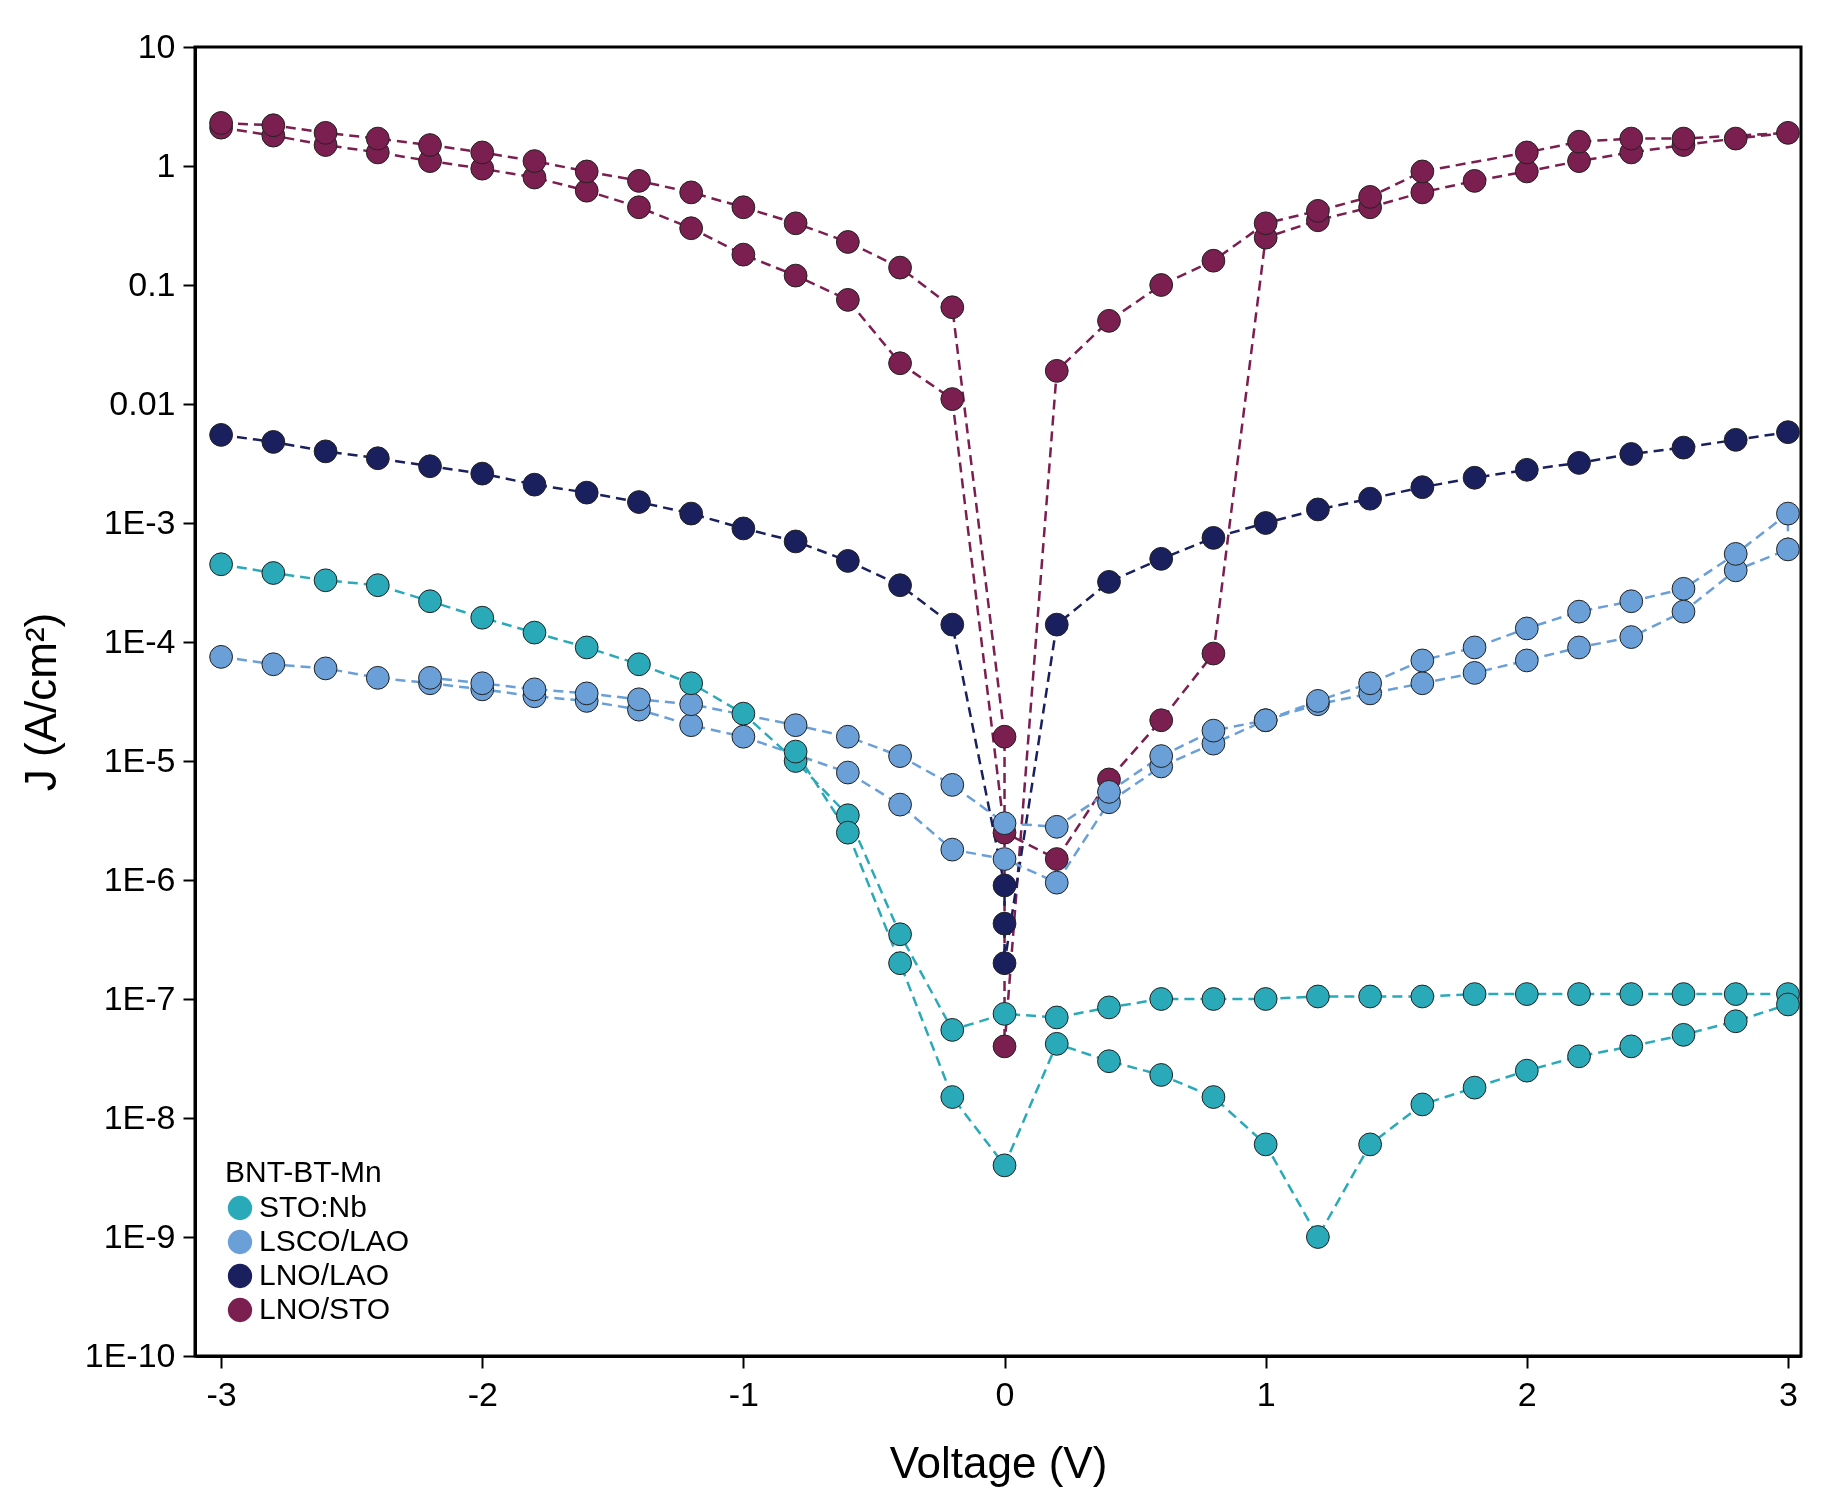  Describe the element at coordinates (324, 1274) in the screenshot. I see `legend-label: LNO/LAO` at that location.